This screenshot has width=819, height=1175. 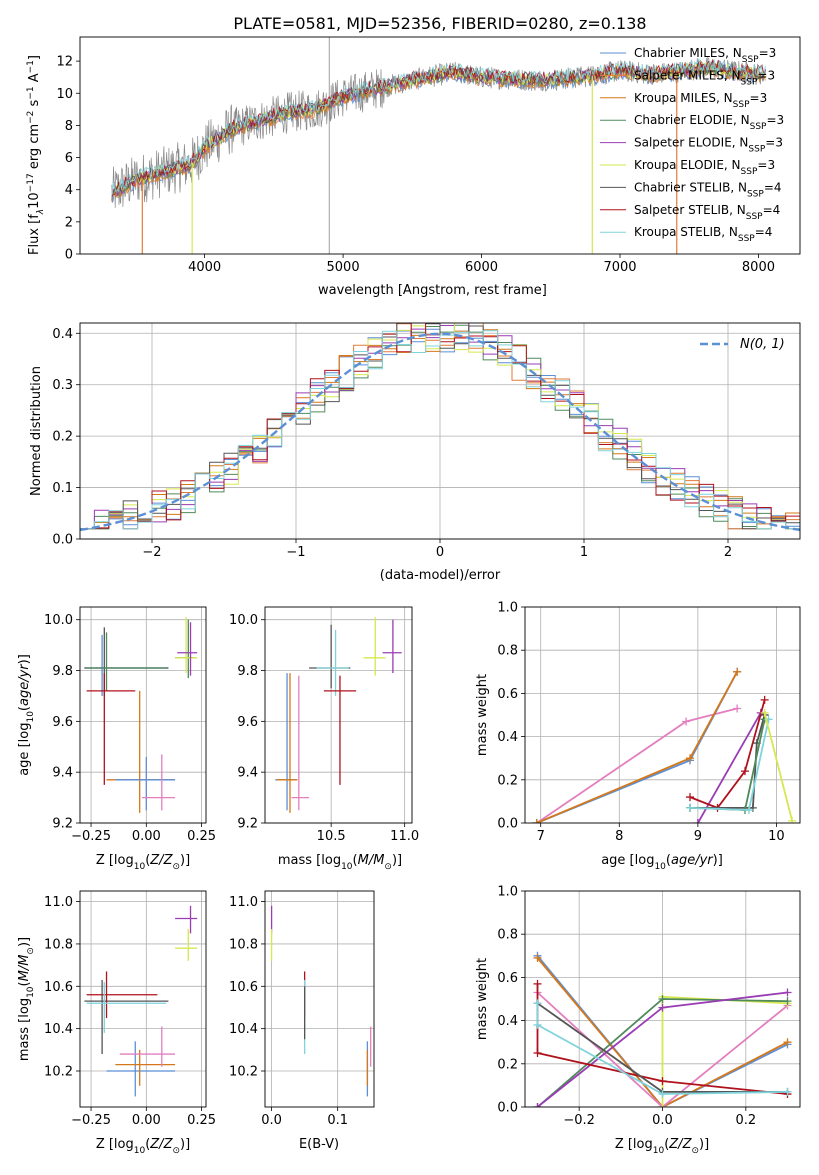 I want to click on x-tick-label: 1, so click(x=584, y=552).